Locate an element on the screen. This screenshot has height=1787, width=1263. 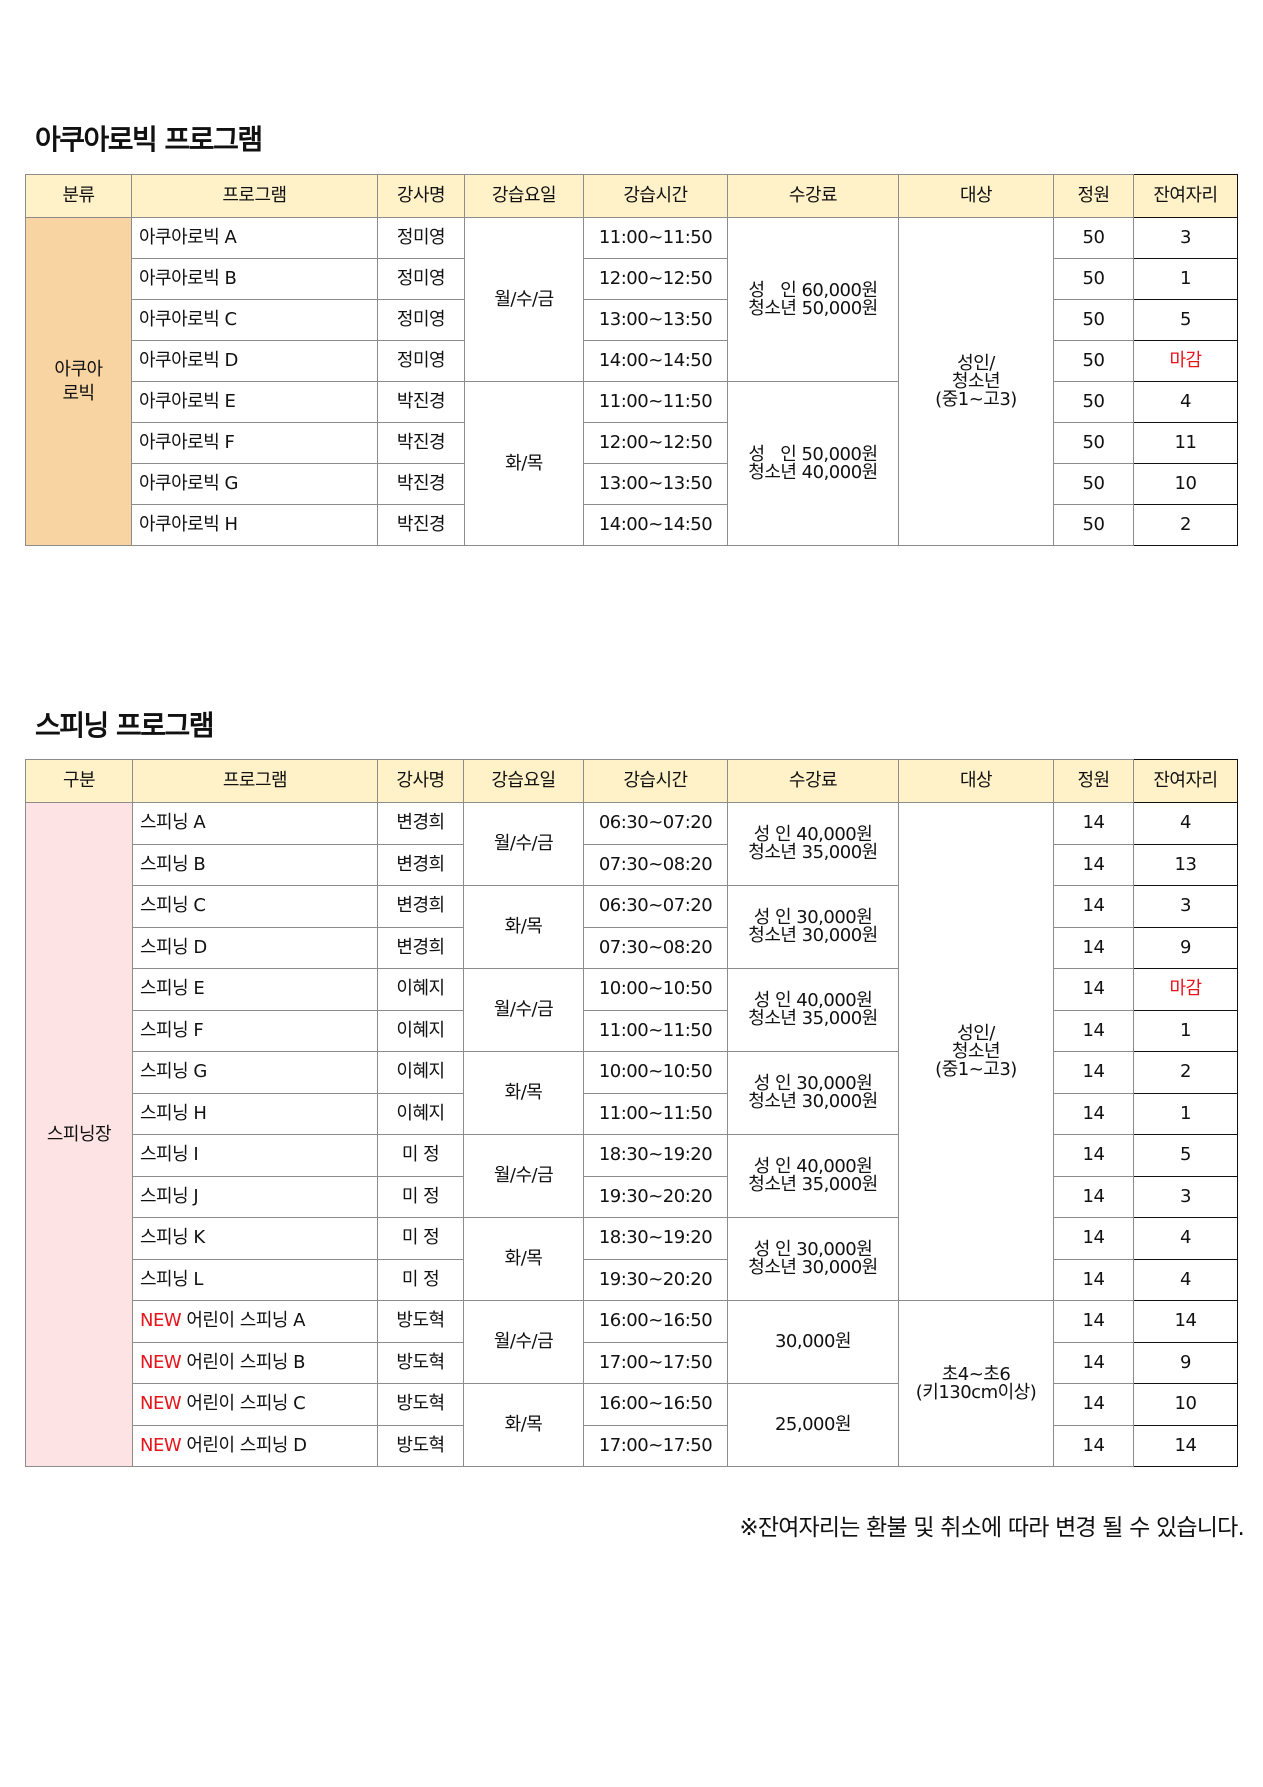
program-name: 스피닝 E is located at coordinates (172, 989).